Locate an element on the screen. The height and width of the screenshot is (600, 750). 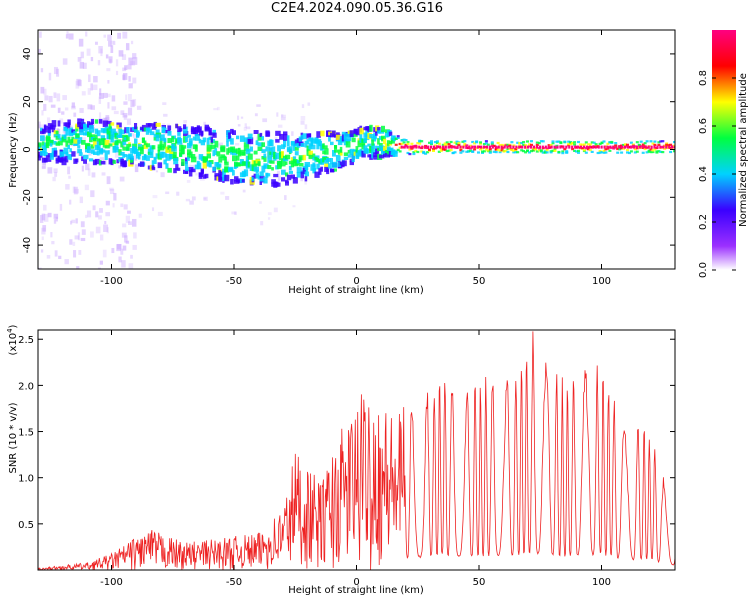
y-tick-label: 1.5 is located at coordinates (26, 433).